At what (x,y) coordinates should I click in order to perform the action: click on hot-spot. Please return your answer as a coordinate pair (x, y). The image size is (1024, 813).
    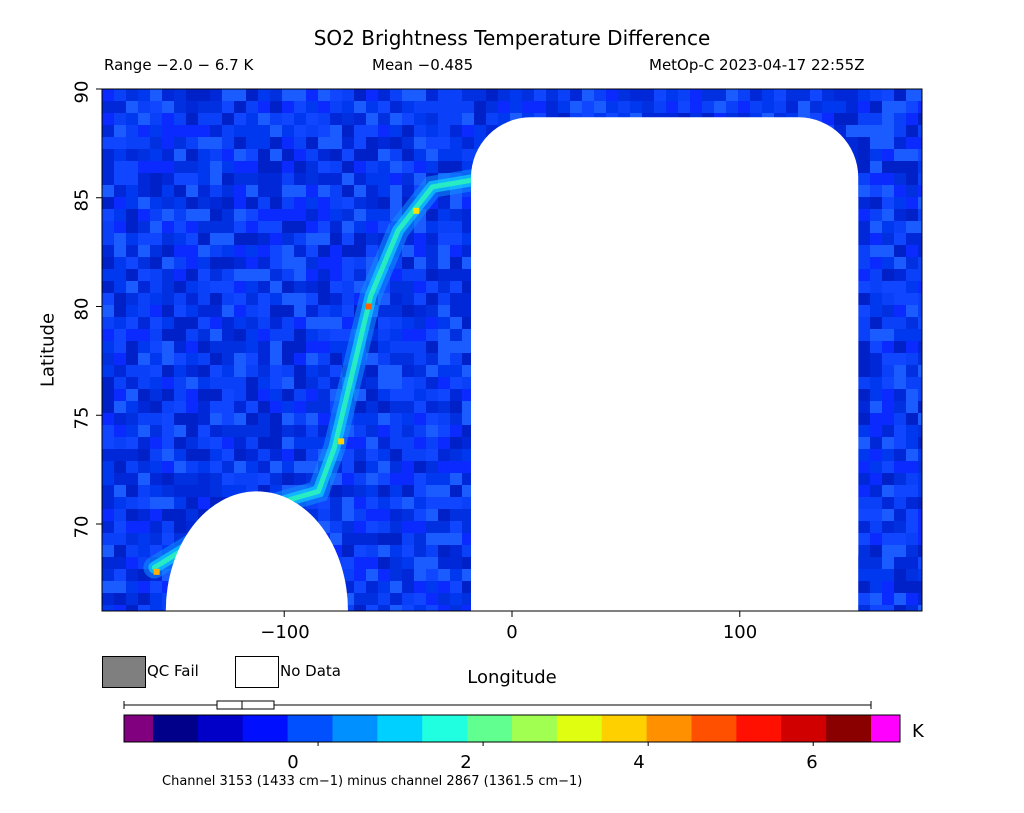
    Looking at the image, I should click on (416, 210).